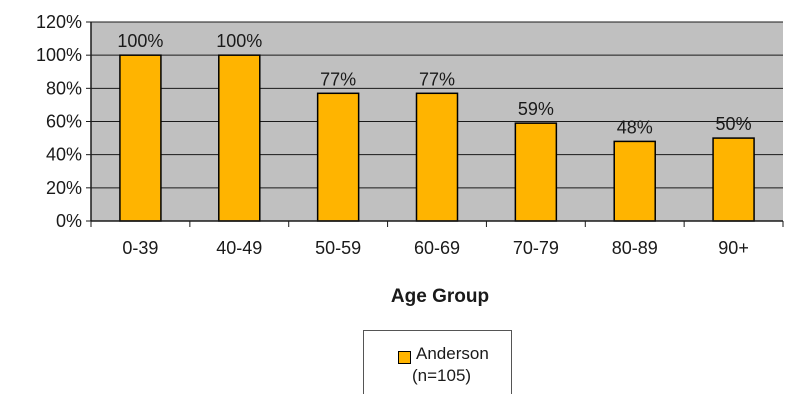 Image resolution: width=788 pixels, height=394 pixels. I want to click on legend-label: Anderson, so click(452, 353).